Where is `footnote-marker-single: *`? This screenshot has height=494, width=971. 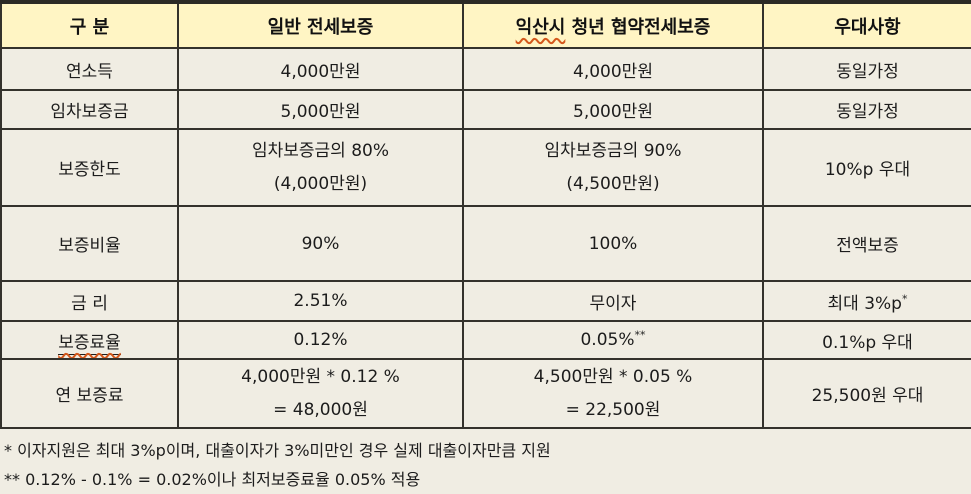 footnote-marker-single: * is located at coordinates (904, 298).